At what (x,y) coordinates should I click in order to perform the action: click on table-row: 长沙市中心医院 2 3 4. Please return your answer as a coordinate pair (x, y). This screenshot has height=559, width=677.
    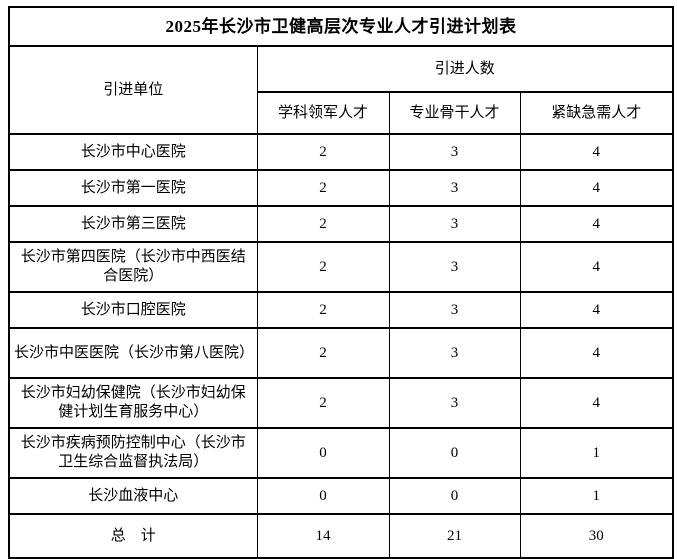
    Looking at the image, I should click on (341, 152).